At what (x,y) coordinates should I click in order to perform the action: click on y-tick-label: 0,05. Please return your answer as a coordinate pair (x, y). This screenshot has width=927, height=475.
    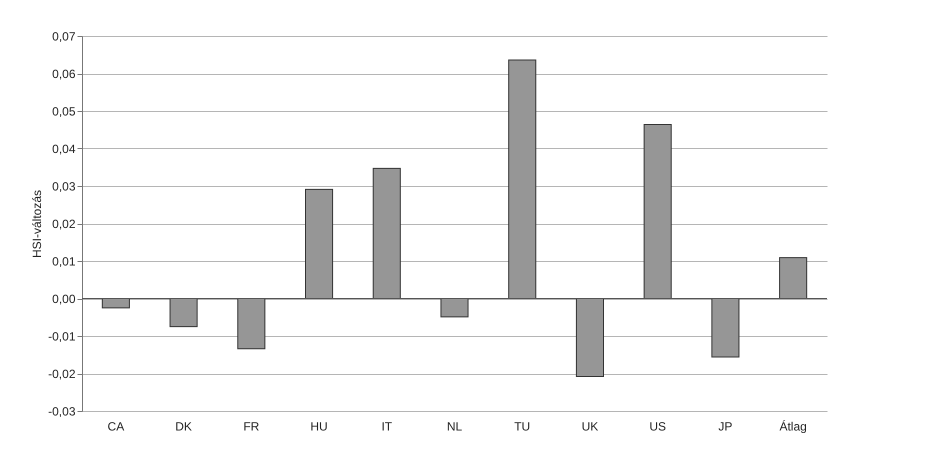
    Looking at the image, I should click on (64, 111).